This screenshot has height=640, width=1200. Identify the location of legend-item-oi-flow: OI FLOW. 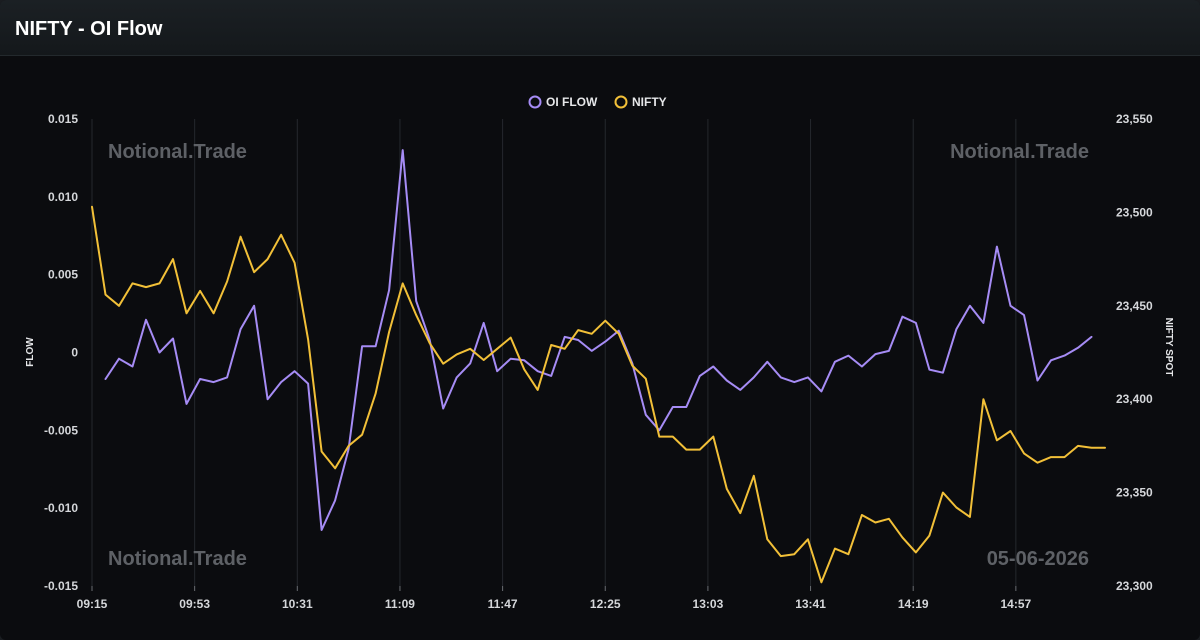
(563, 102).